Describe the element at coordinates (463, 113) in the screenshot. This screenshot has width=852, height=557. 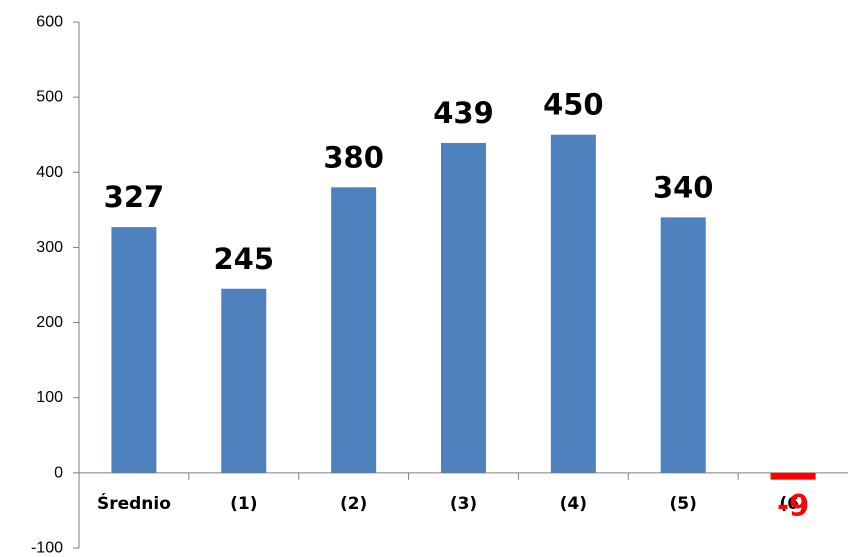
I see `data-label: 439` at that location.